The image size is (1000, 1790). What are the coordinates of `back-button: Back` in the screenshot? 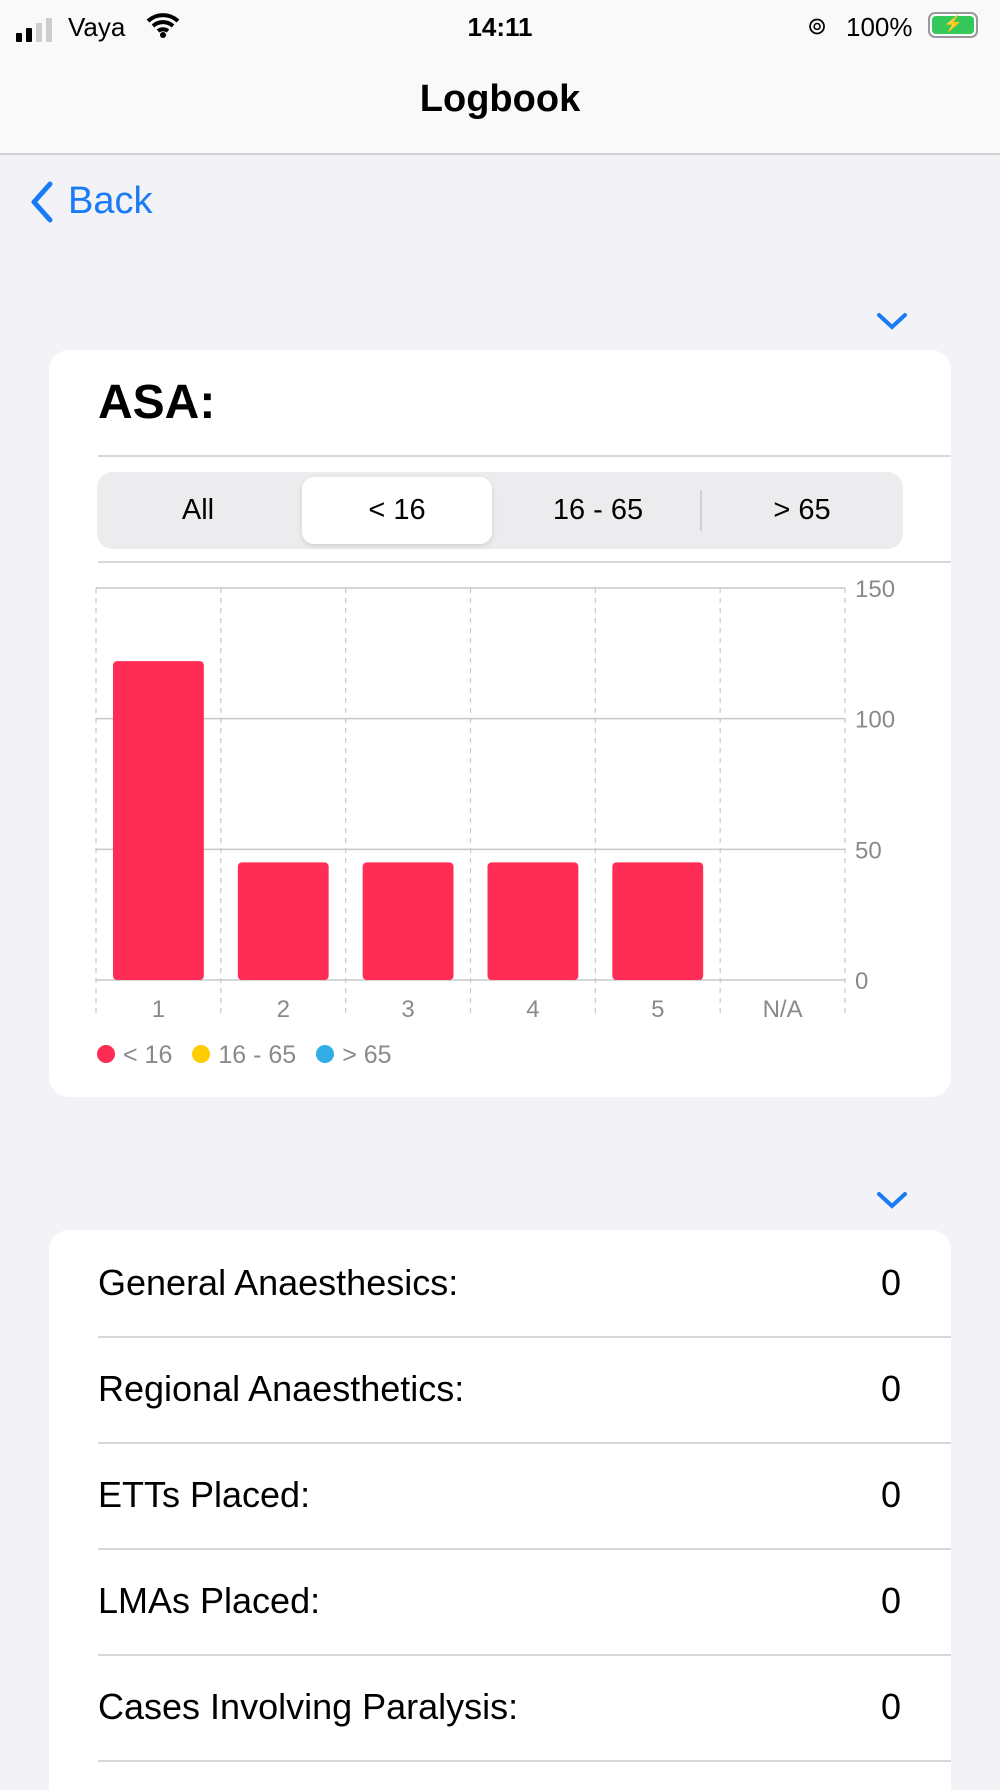 It's located at (91, 201).